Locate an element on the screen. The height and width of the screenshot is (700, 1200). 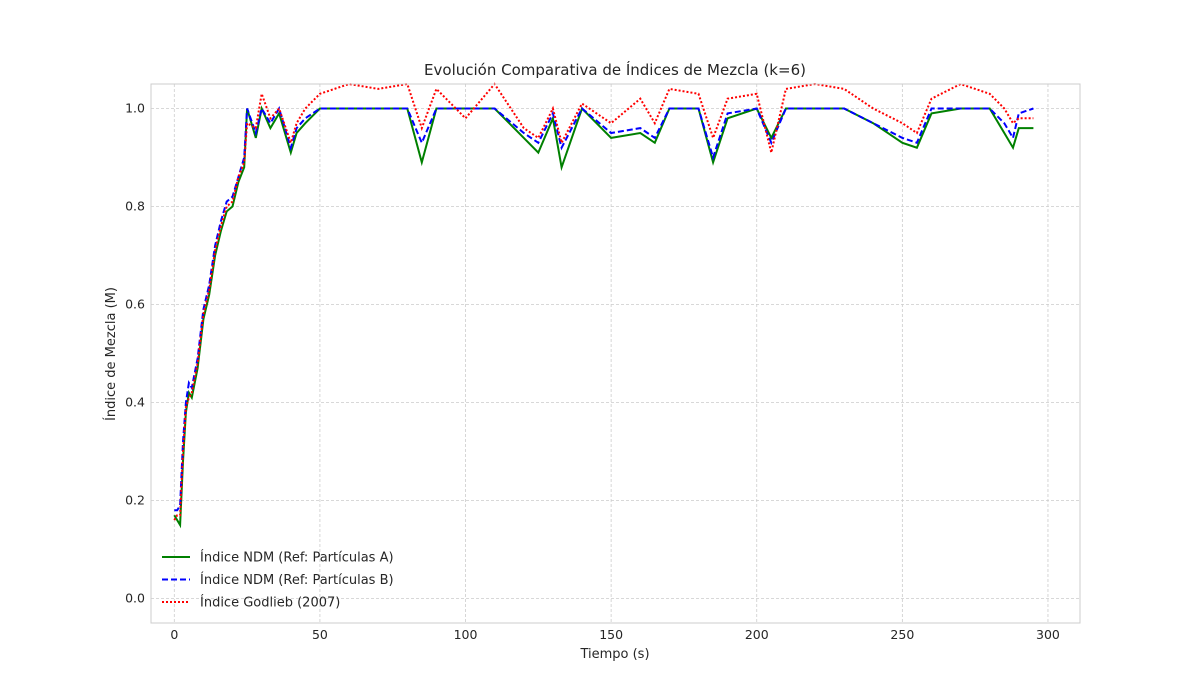
x-tick-label: 150 is located at coordinates (611, 634).